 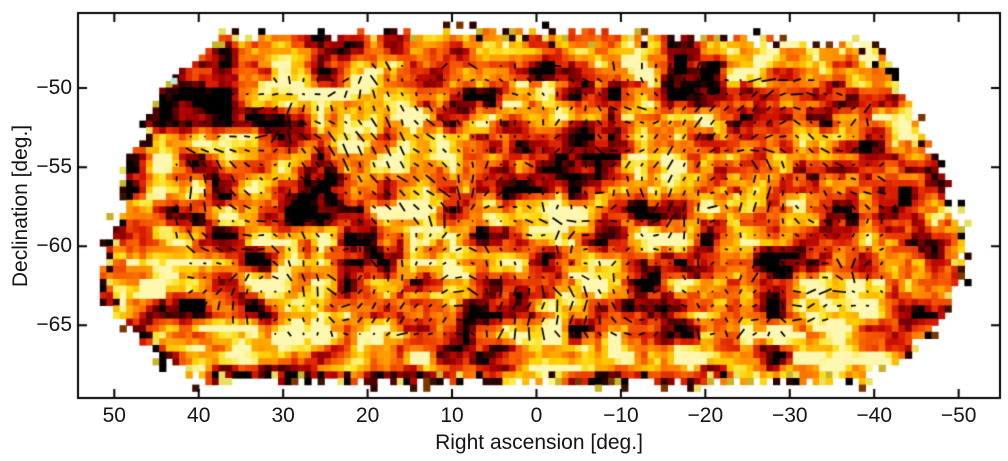 What do you see at coordinates (54, 88) in the screenshot?
I see `y-tick-label: −50` at bounding box center [54, 88].